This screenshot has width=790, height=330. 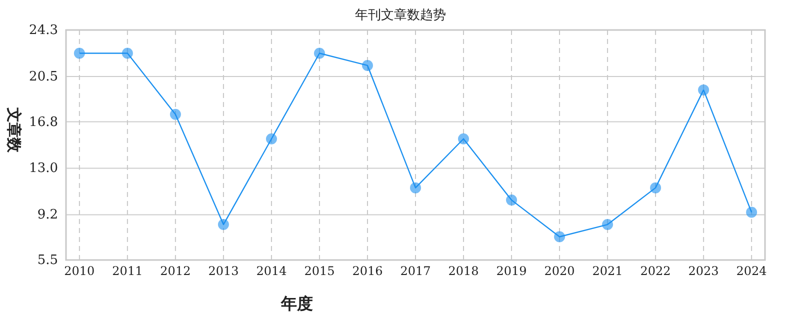 What do you see at coordinates (47, 215) in the screenshot?
I see `y-tick-label: 9.2` at bounding box center [47, 215].